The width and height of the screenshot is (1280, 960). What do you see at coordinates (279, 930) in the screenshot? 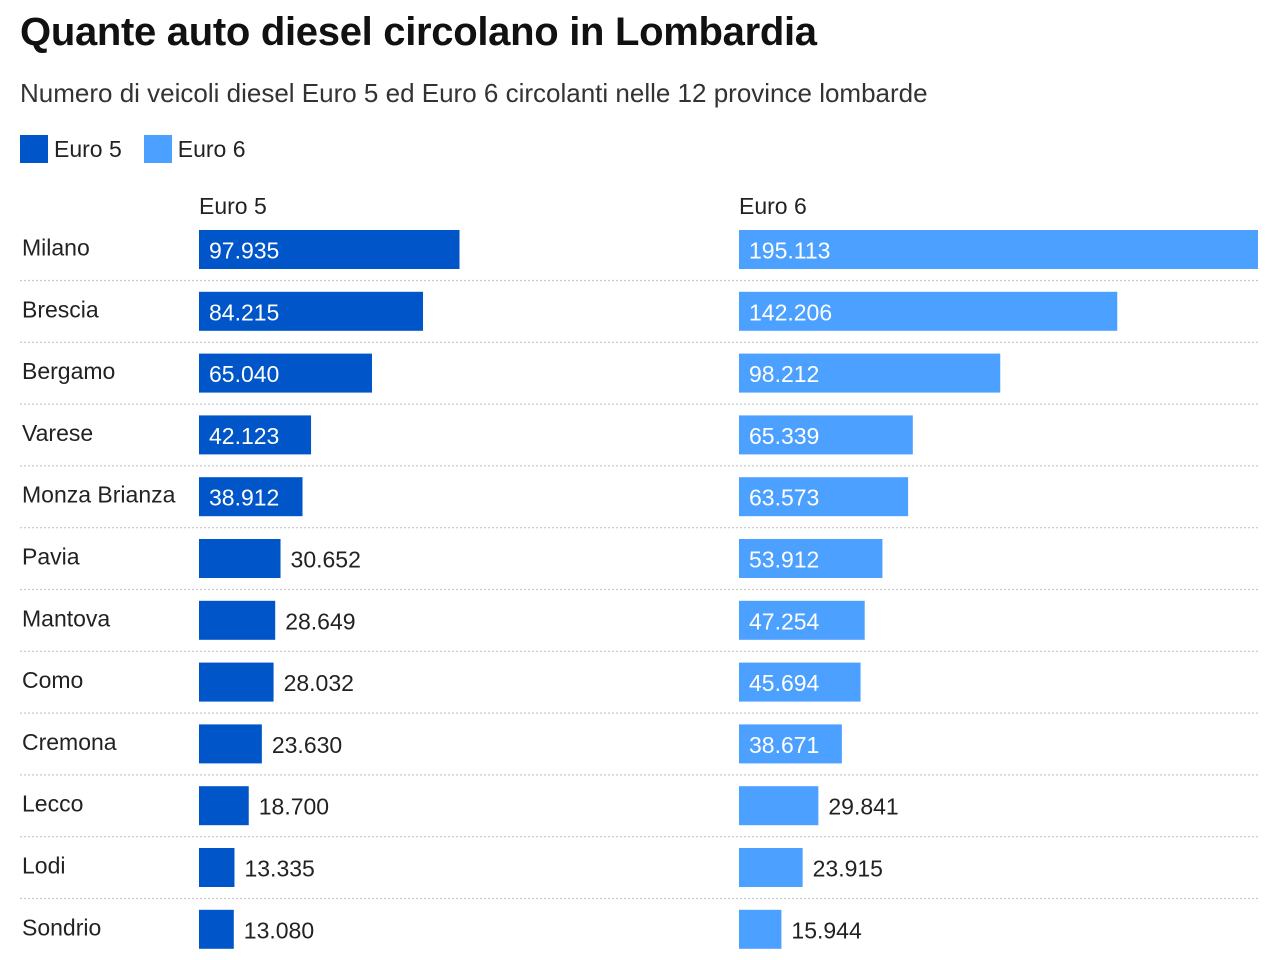
I see `data-label-euro5: 13.080` at bounding box center [279, 930].